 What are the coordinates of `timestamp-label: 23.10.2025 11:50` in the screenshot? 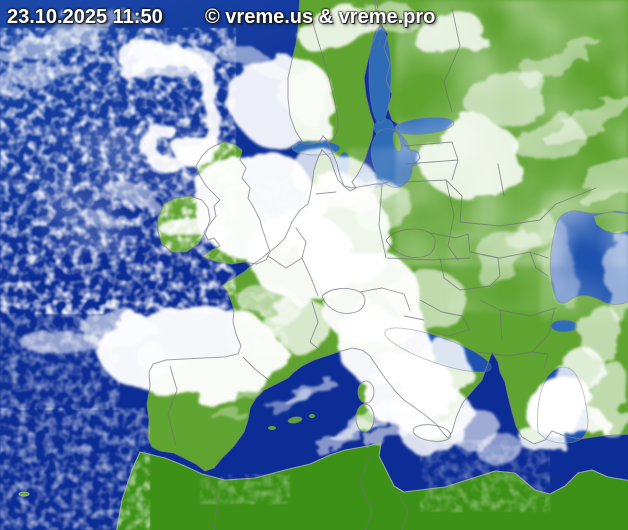 It's located at (85, 17).